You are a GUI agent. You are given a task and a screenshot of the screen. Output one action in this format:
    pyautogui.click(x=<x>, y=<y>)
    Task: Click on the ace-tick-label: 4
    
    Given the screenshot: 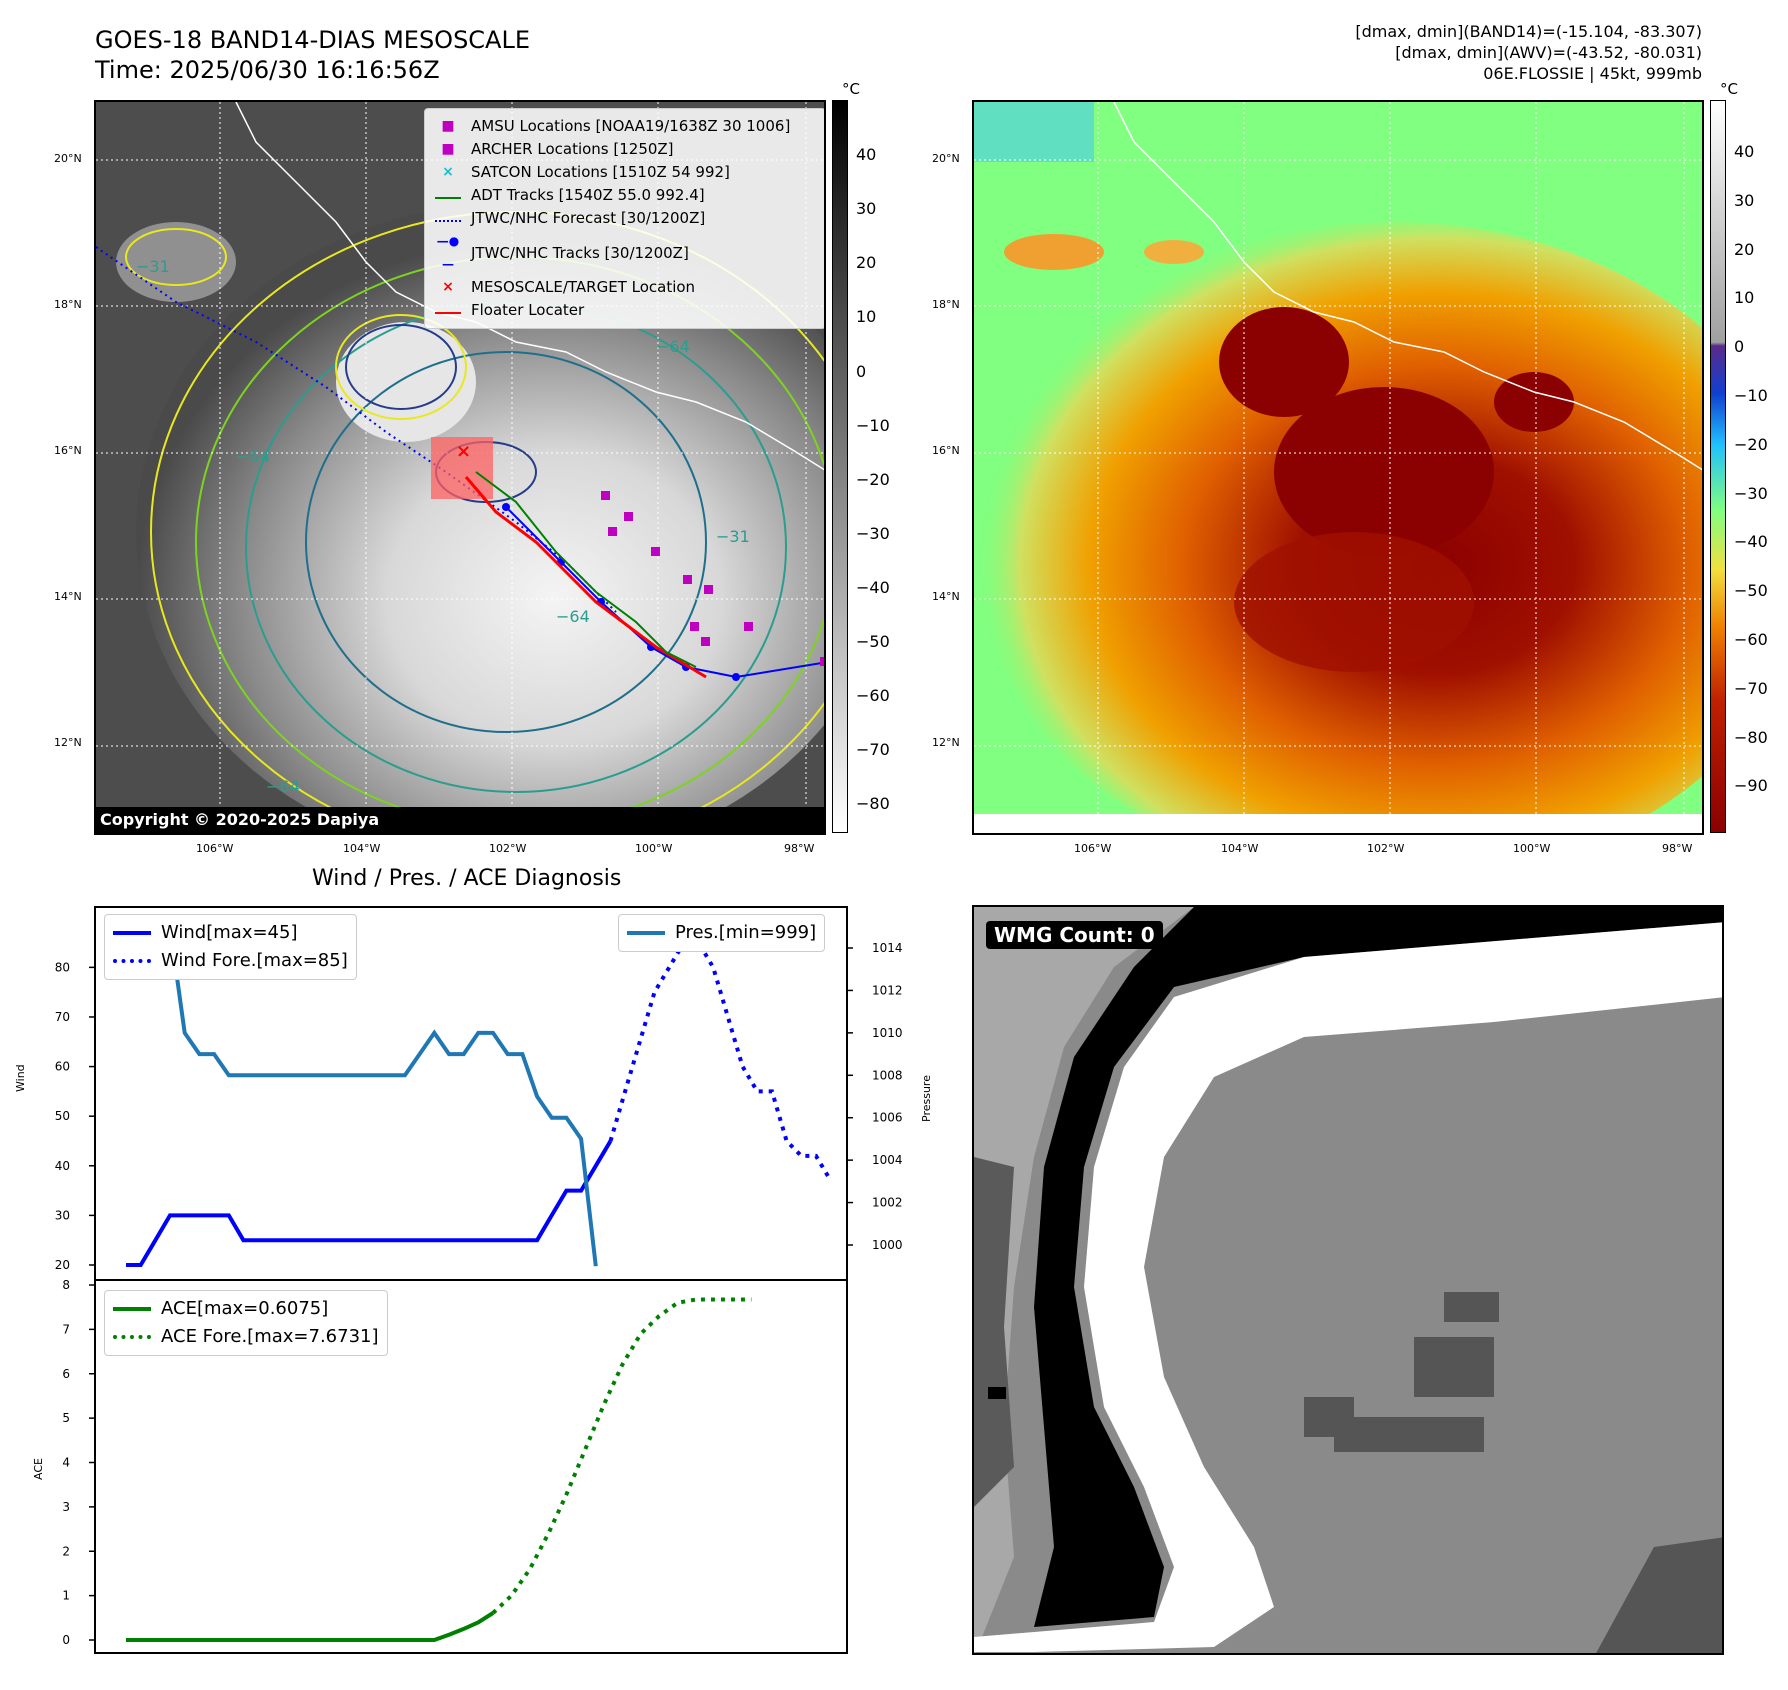 What is the action you would take?
    pyautogui.click(x=66, y=1463)
    